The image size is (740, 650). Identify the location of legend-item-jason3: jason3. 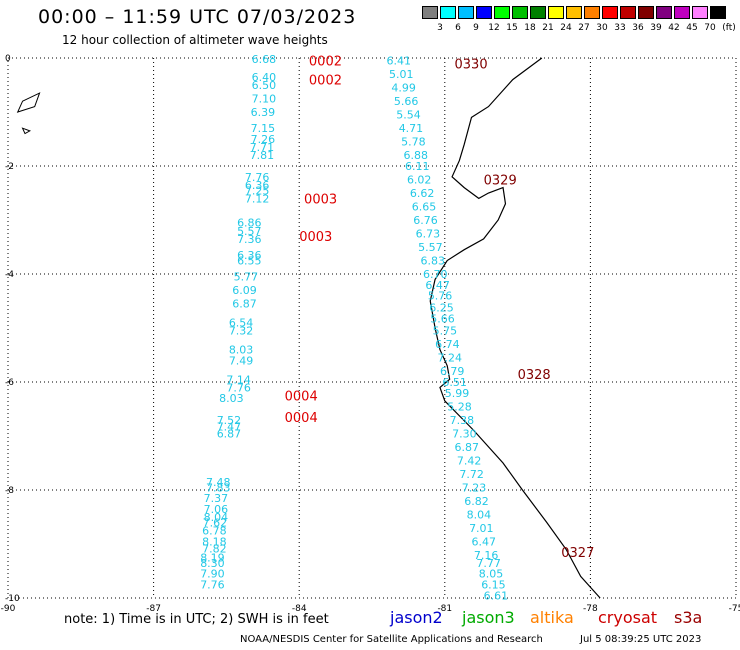
(488, 617).